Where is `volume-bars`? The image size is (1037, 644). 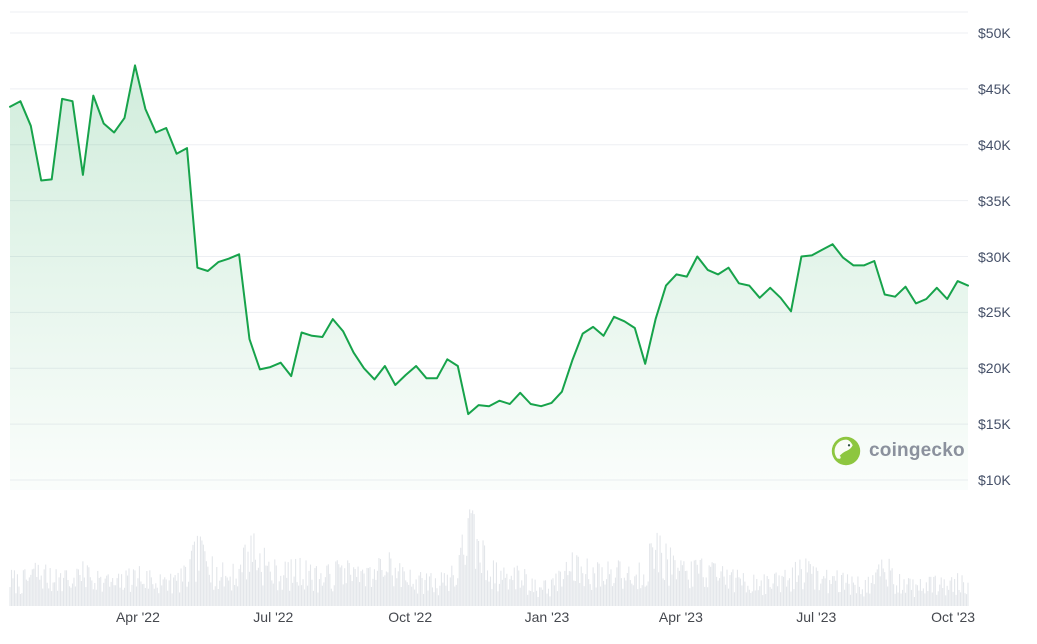
volume-bars is located at coordinates (489, 557).